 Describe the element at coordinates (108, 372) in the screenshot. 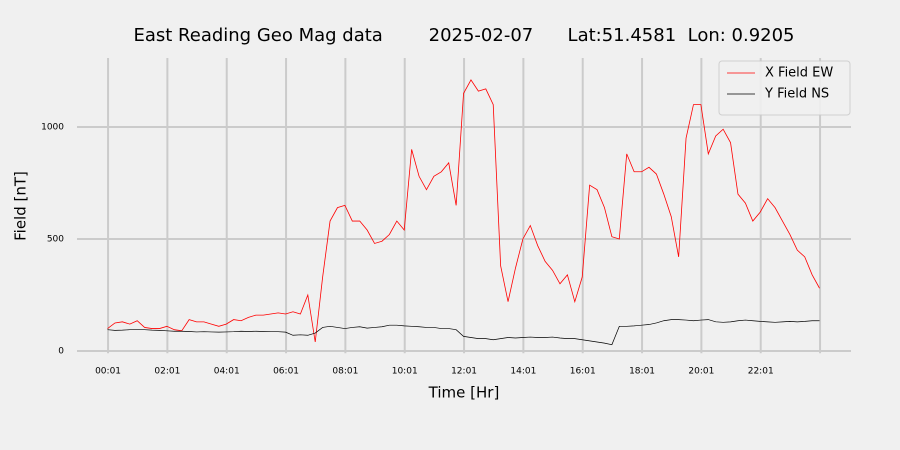

I see `x-tick-label: 00:01` at that location.